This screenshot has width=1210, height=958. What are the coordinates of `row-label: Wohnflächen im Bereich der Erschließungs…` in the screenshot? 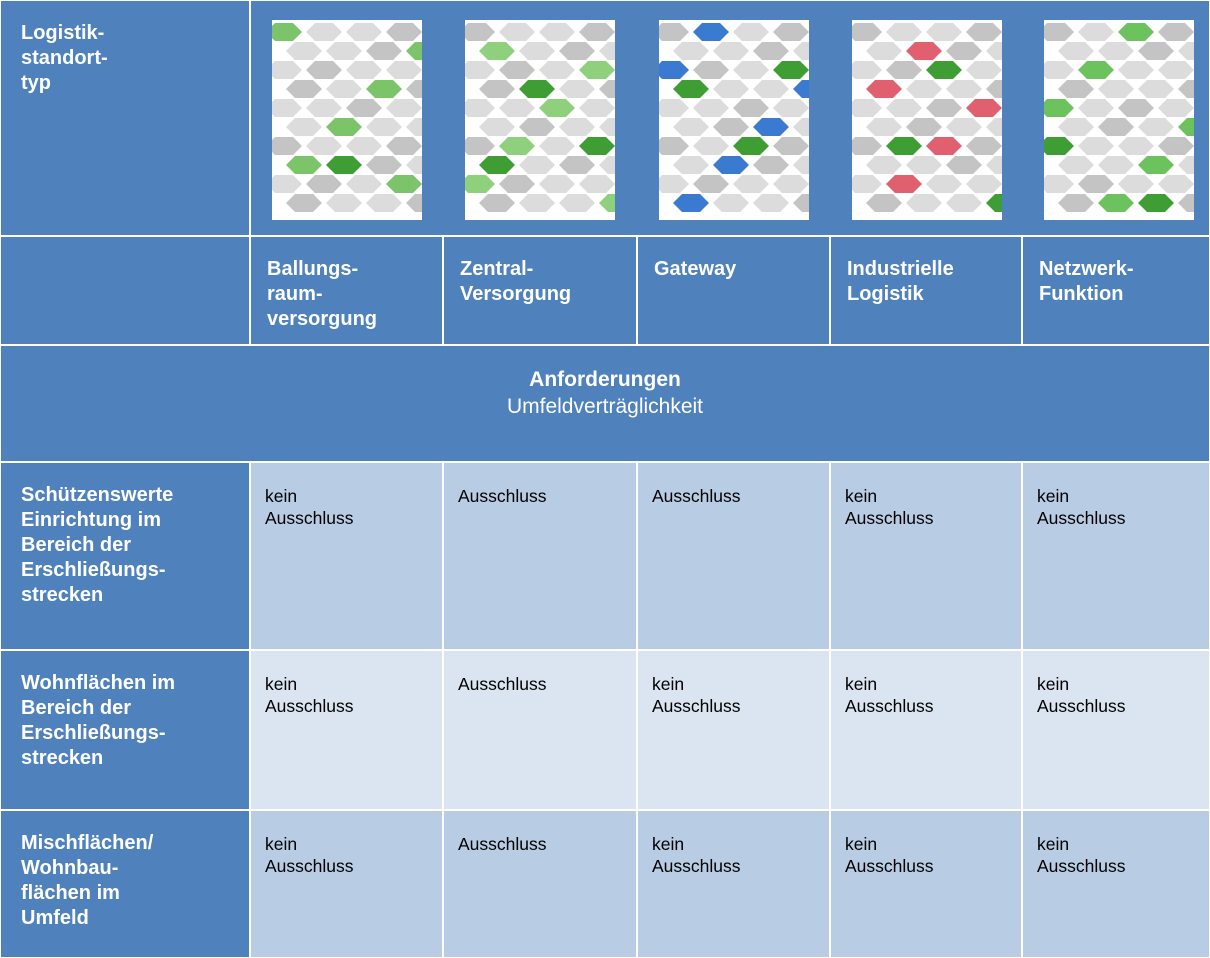 It's located at (125, 730).